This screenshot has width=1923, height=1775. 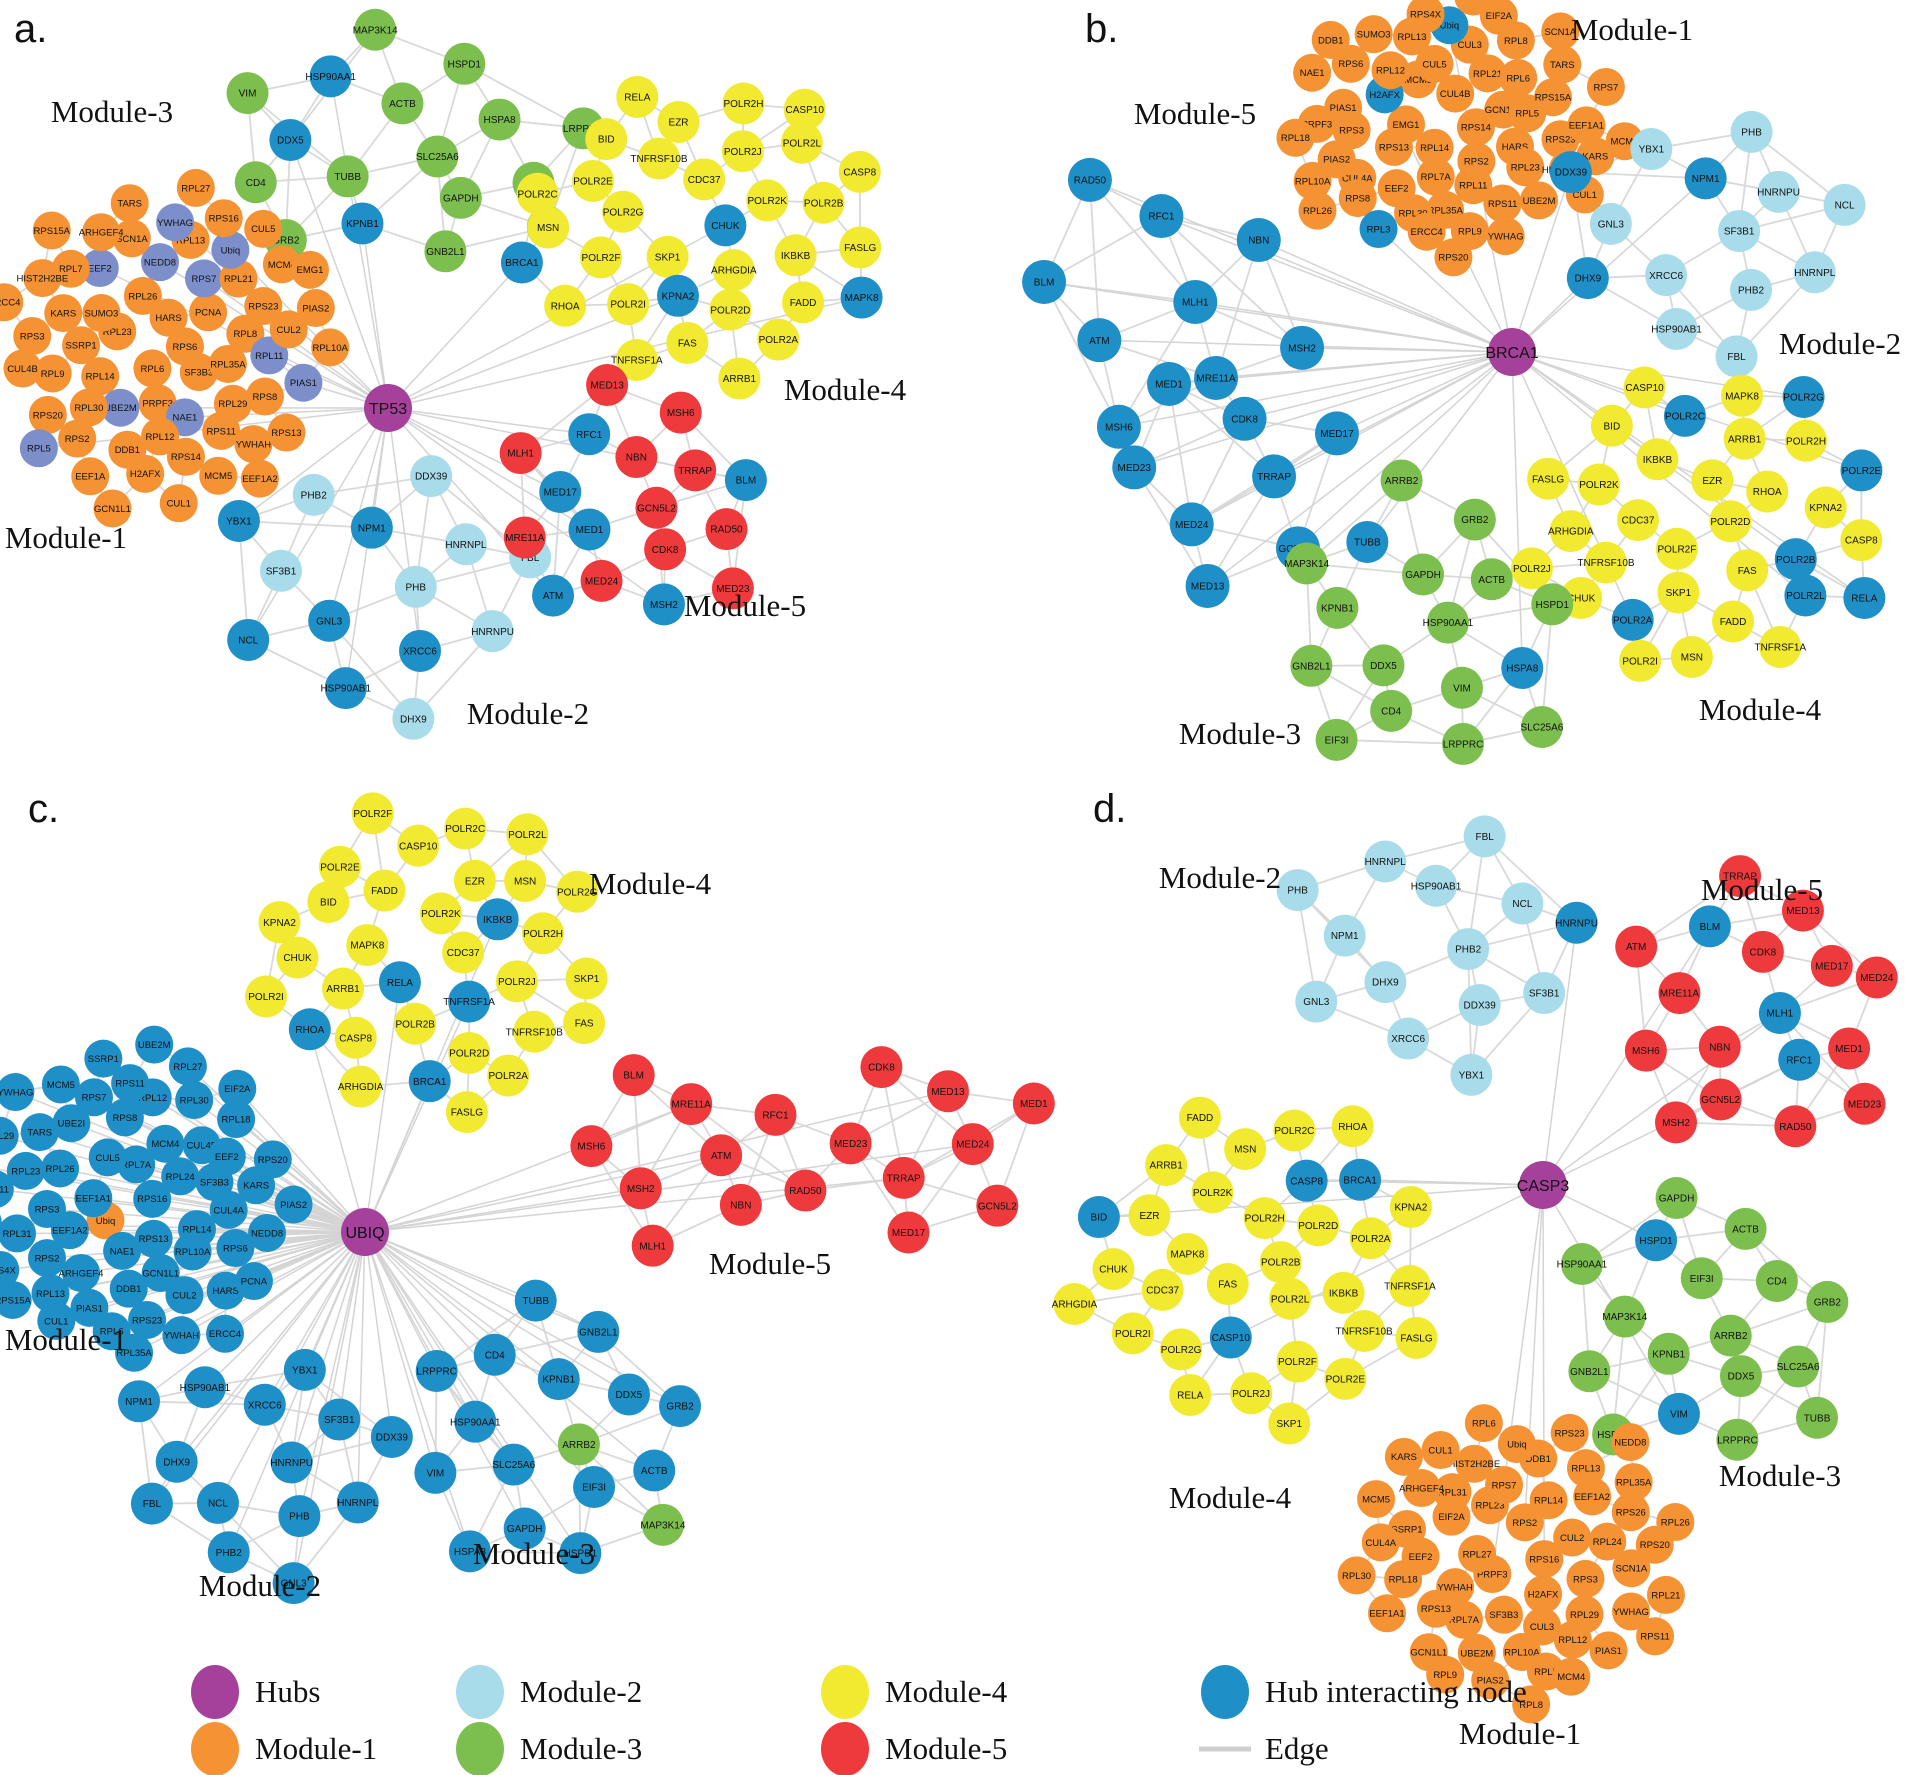 What do you see at coordinates (287, 1691) in the screenshot?
I see `legend-label: Hubs` at bounding box center [287, 1691].